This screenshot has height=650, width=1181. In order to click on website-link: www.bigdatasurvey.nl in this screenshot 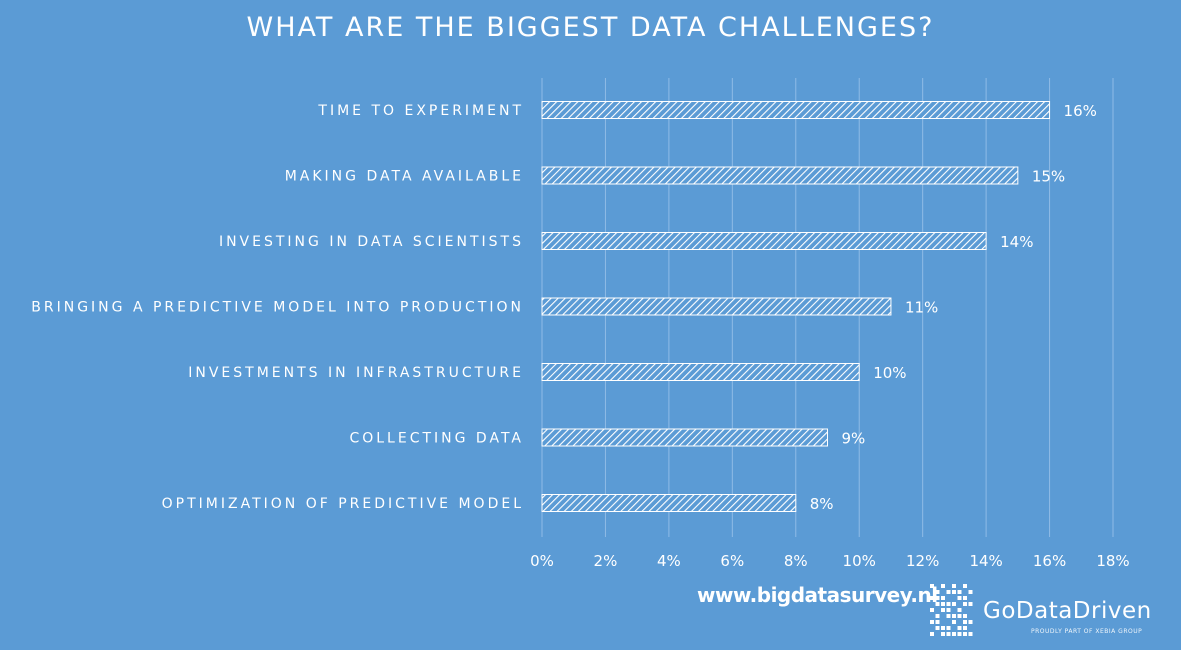, I will do `click(817, 595)`.